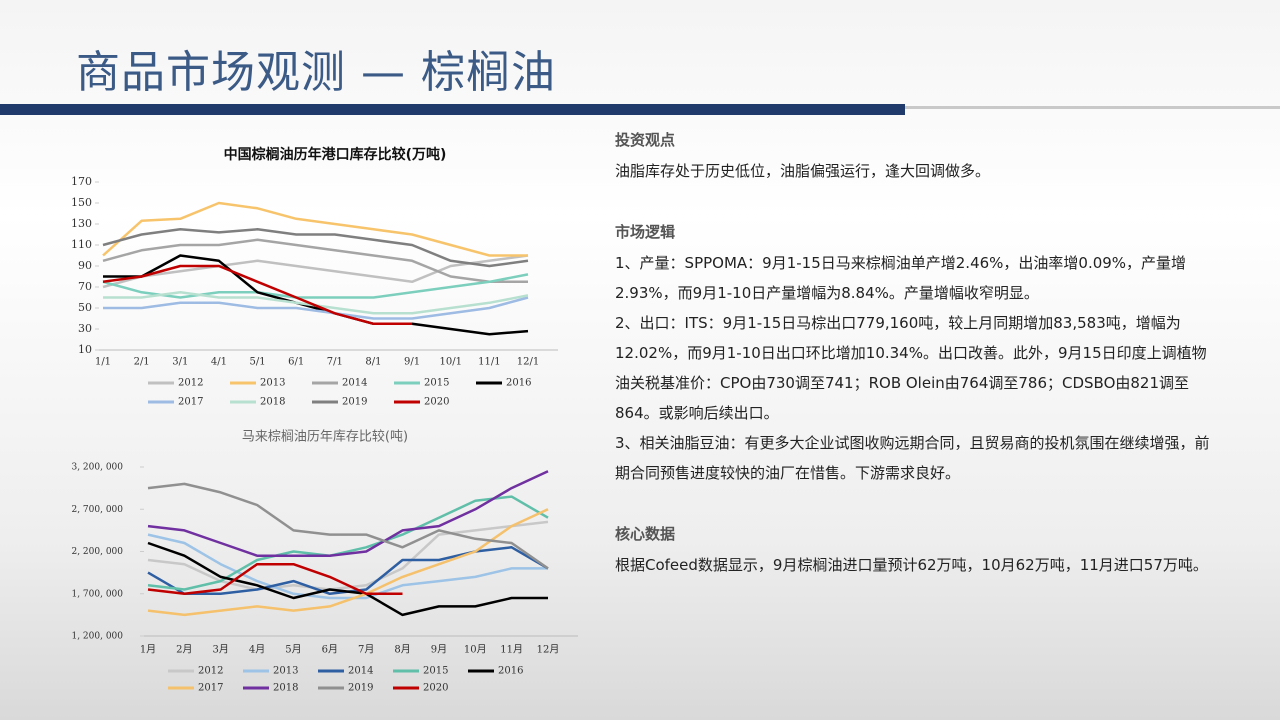  Describe the element at coordinates (548, 650) in the screenshot. I see `x-tick-label: 12月` at that location.